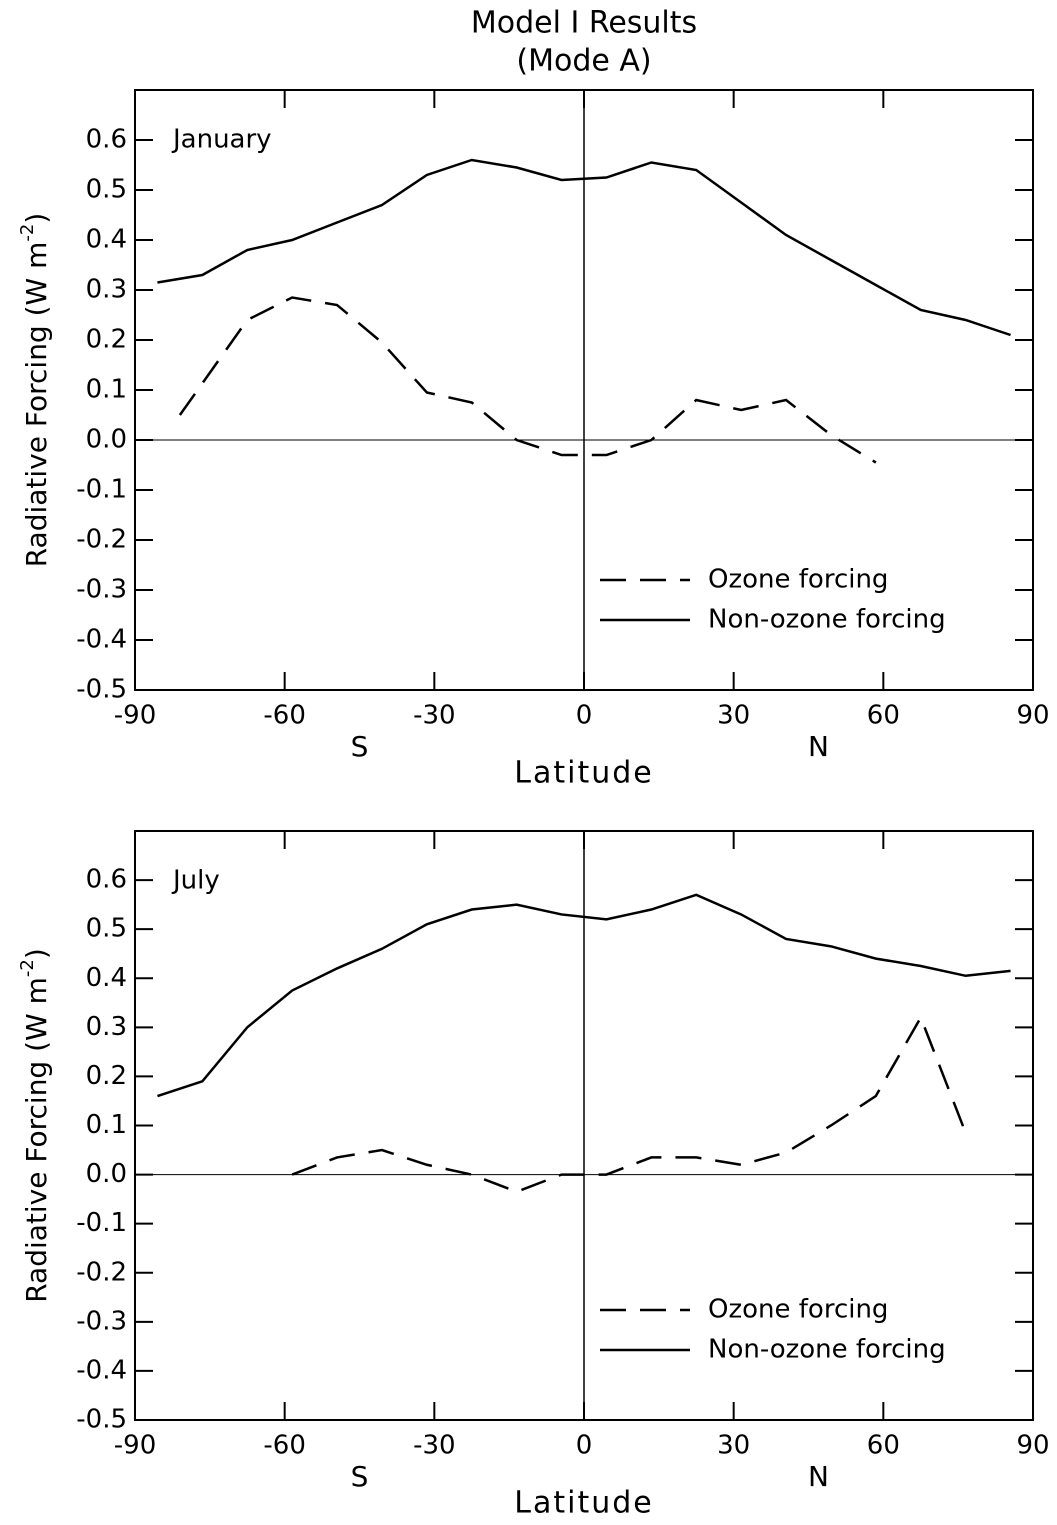 This screenshot has height=1525, width=1057. Describe the element at coordinates (583, 61) in the screenshot. I see `figure-subtitle: (Mode A)` at that location.